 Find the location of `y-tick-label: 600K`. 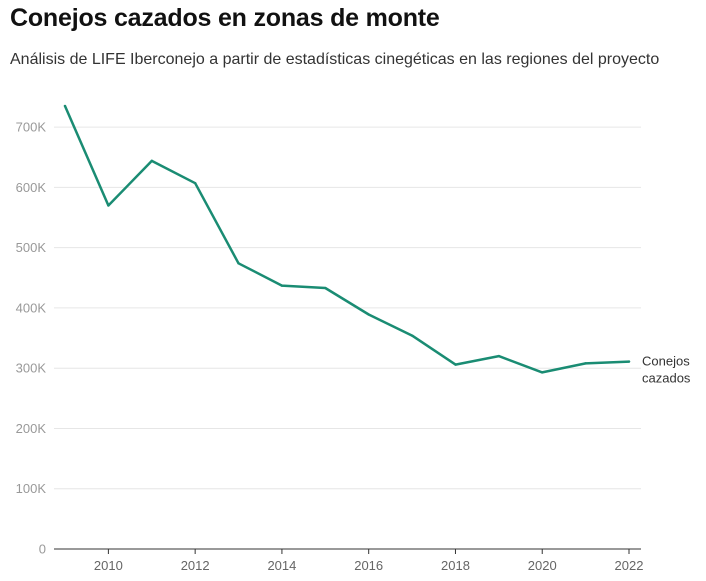

y-tick-label: 600K is located at coordinates (31, 187).